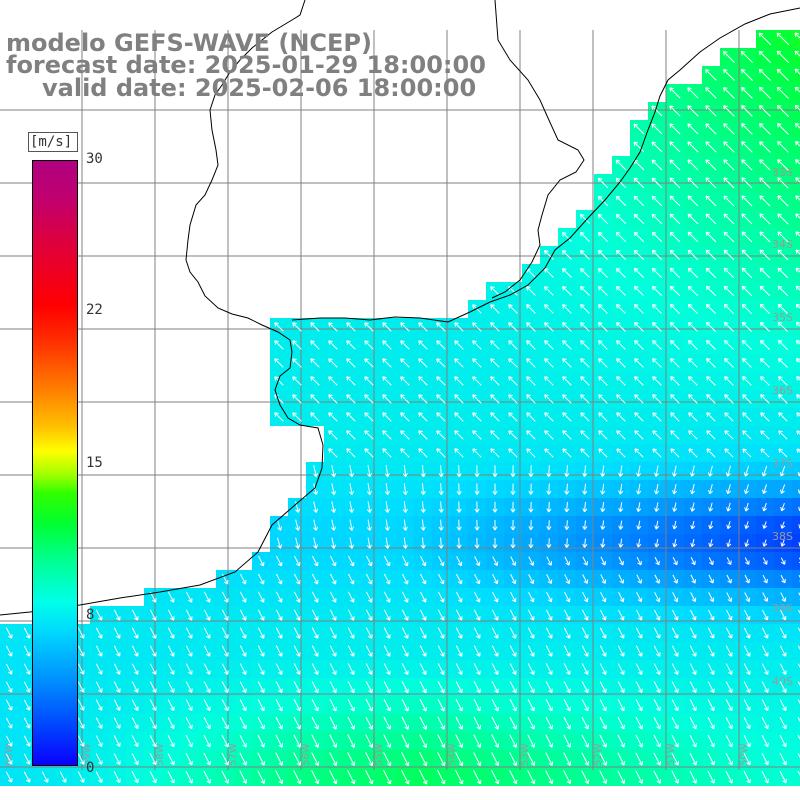 Image resolution: width=800 pixels, height=800 pixels. What do you see at coordinates (782, 172) in the screenshot?
I see `latitude-label: 33S` at bounding box center [782, 172].